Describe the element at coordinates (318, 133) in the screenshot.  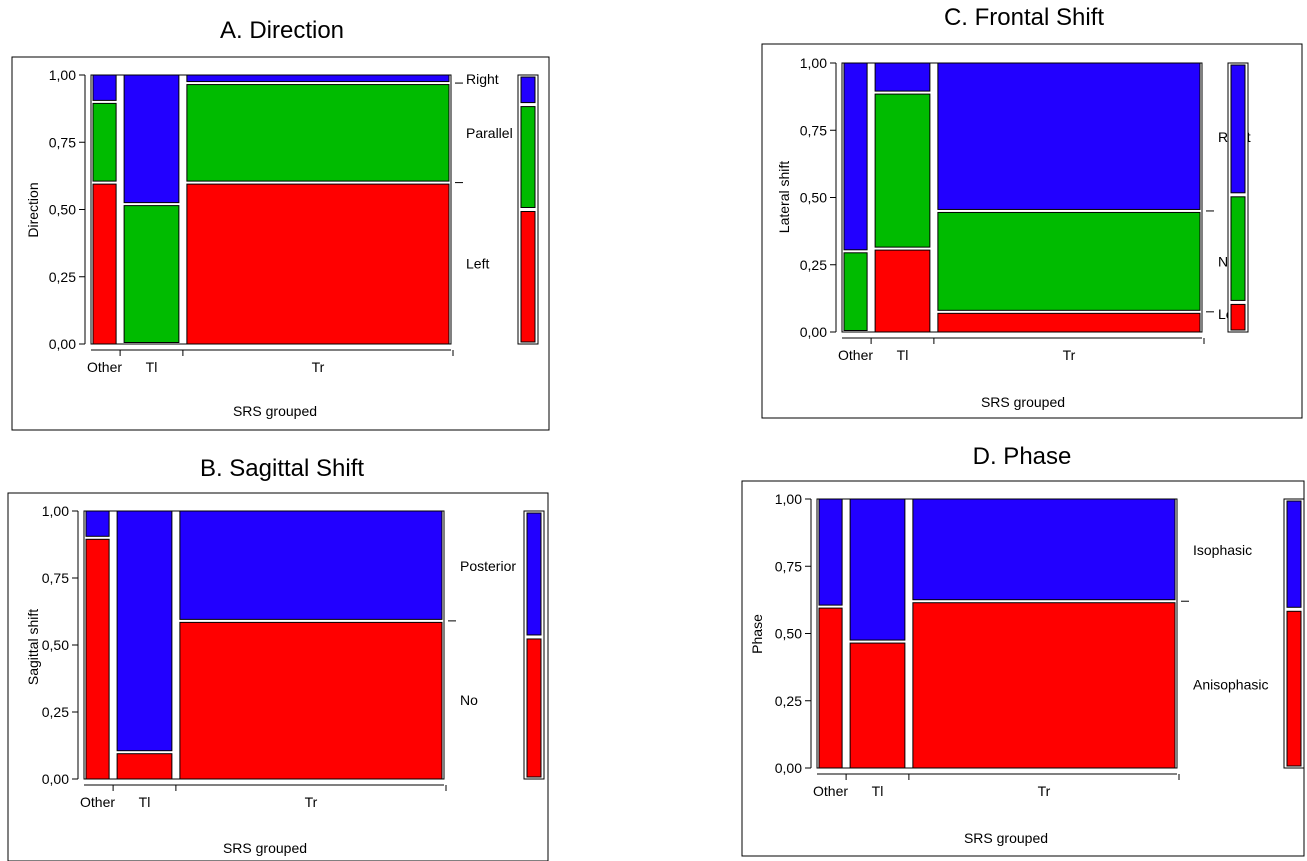
I see `mosaic-cell-tr-parallel` at that location.